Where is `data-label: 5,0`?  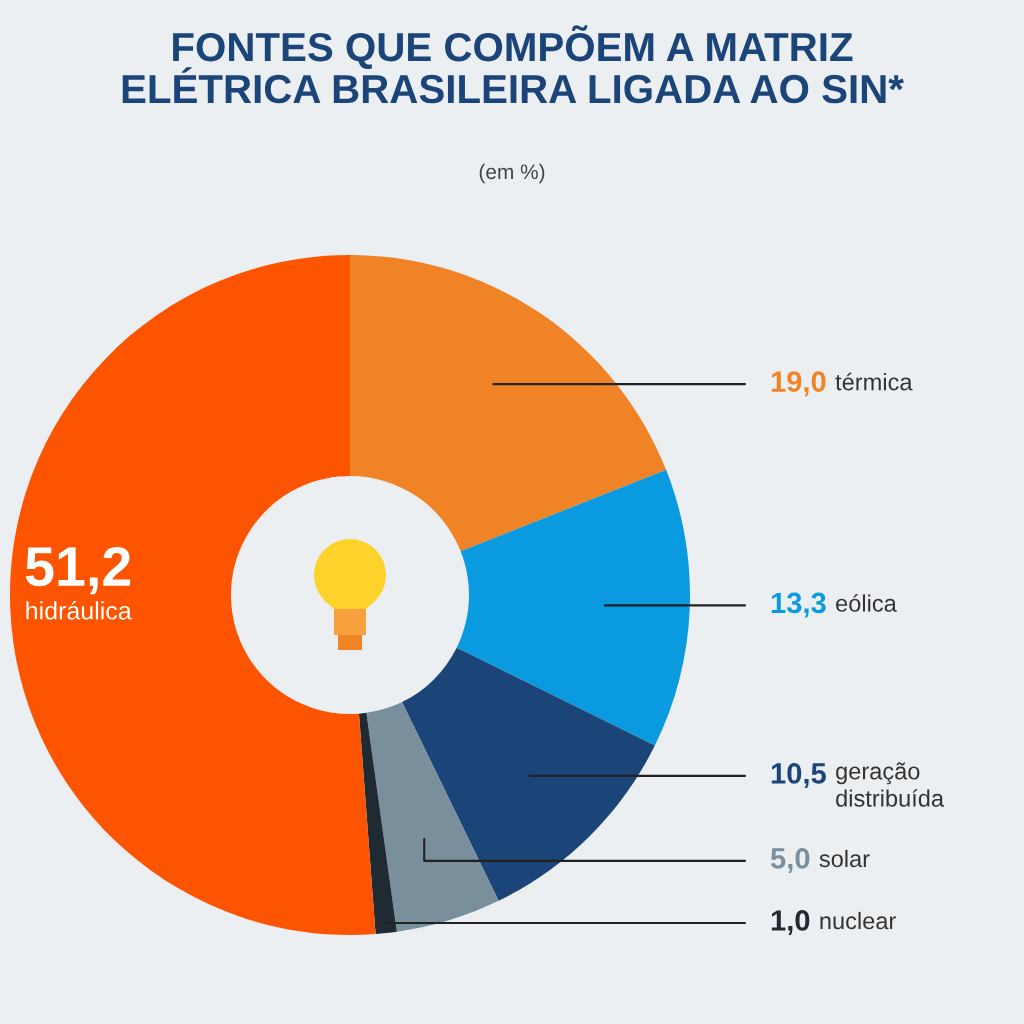 data-label: 5,0 is located at coordinates (790, 860).